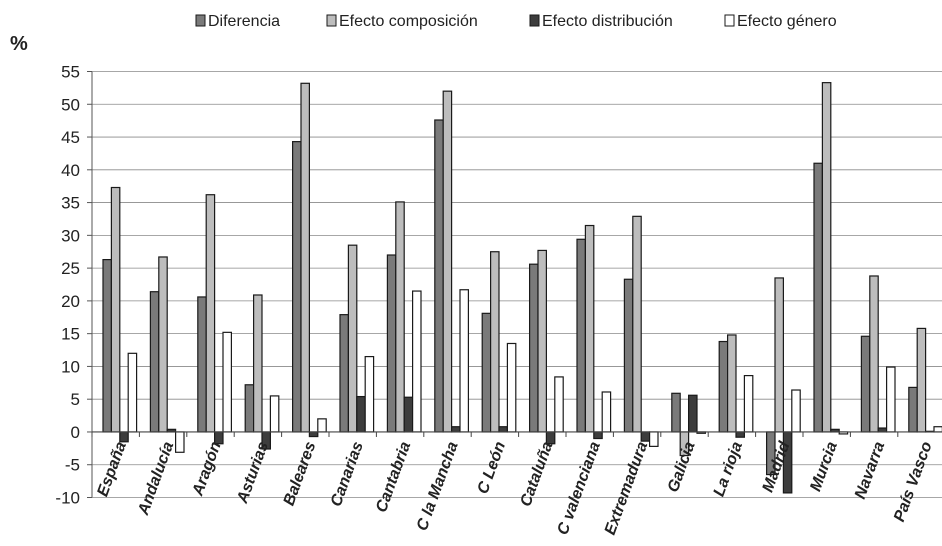 The image size is (942, 546). Describe the element at coordinates (70, 72) in the screenshot. I see `y-tick-label: 55` at that location.